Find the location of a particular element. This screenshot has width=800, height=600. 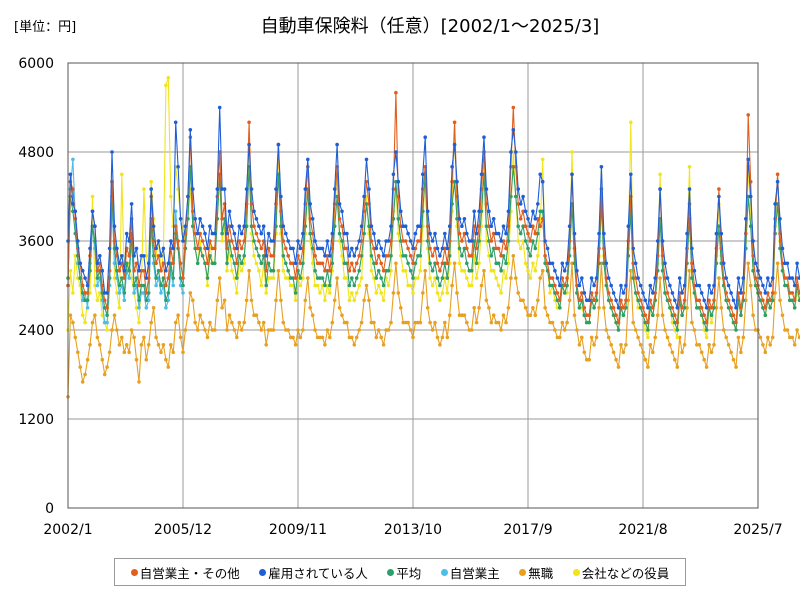

y-tick-label: 0 is located at coordinates (49, 509).